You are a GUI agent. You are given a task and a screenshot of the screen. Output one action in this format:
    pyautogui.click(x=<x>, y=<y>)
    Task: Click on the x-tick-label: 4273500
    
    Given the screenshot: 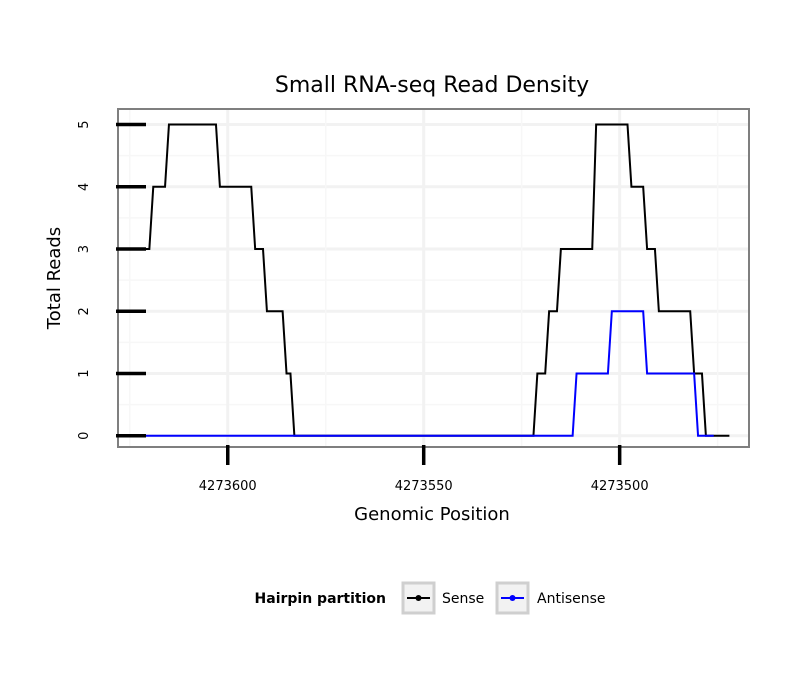 What is the action you would take?
    pyautogui.click(x=620, y=486)
    